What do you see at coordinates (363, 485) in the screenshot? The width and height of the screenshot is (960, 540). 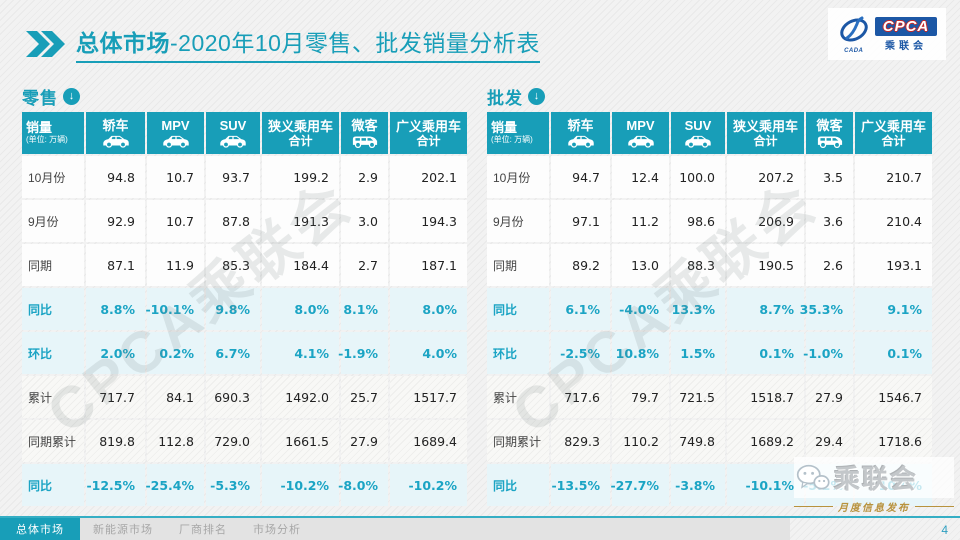 I see `table-cell: -8.0%` at bounding box center [363, 485].